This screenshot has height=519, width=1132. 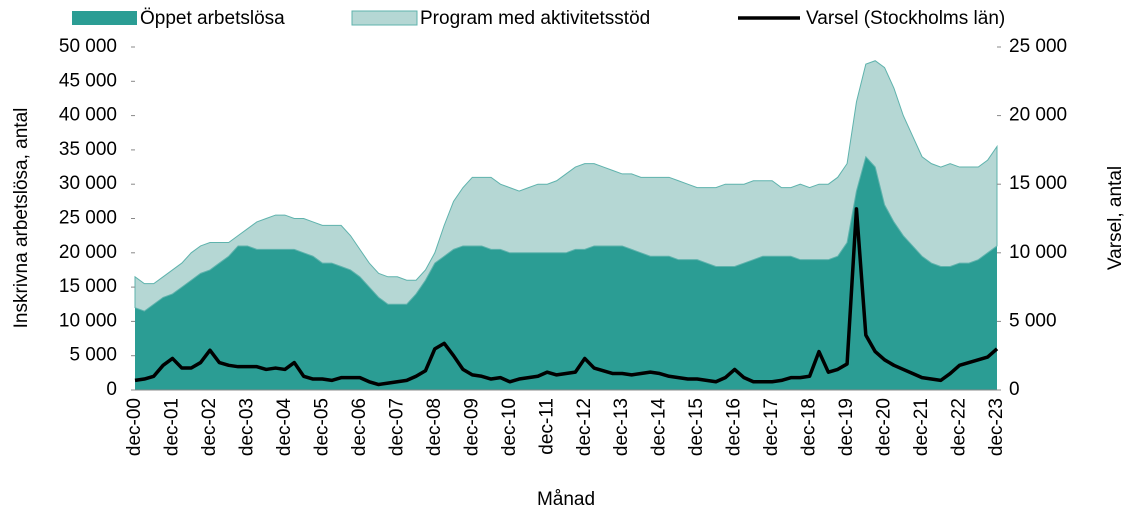 What do you see at coordinates (93, 355) in the screenshot?
I see `y-tick-label: 5 000` at bounding box center [93, 355].